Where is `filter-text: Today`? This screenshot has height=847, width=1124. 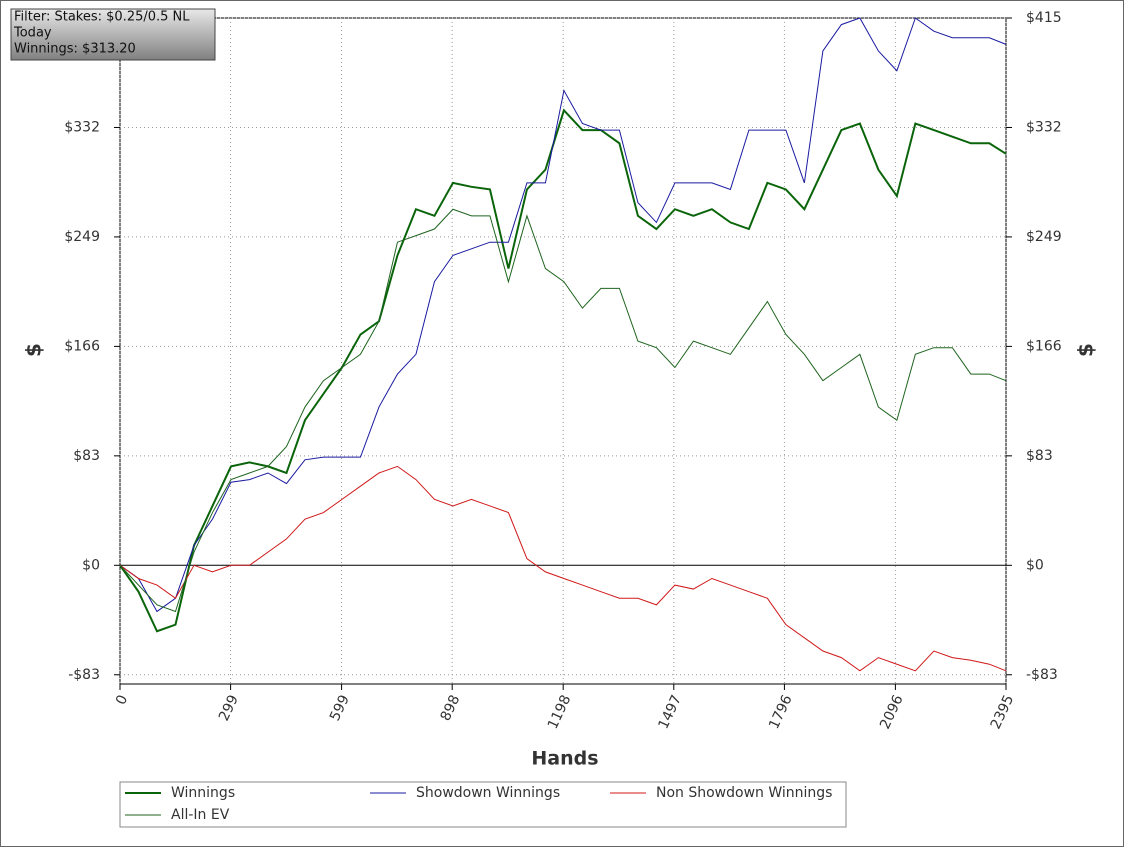
filter-text: Today is located at coordinates (32, 33).